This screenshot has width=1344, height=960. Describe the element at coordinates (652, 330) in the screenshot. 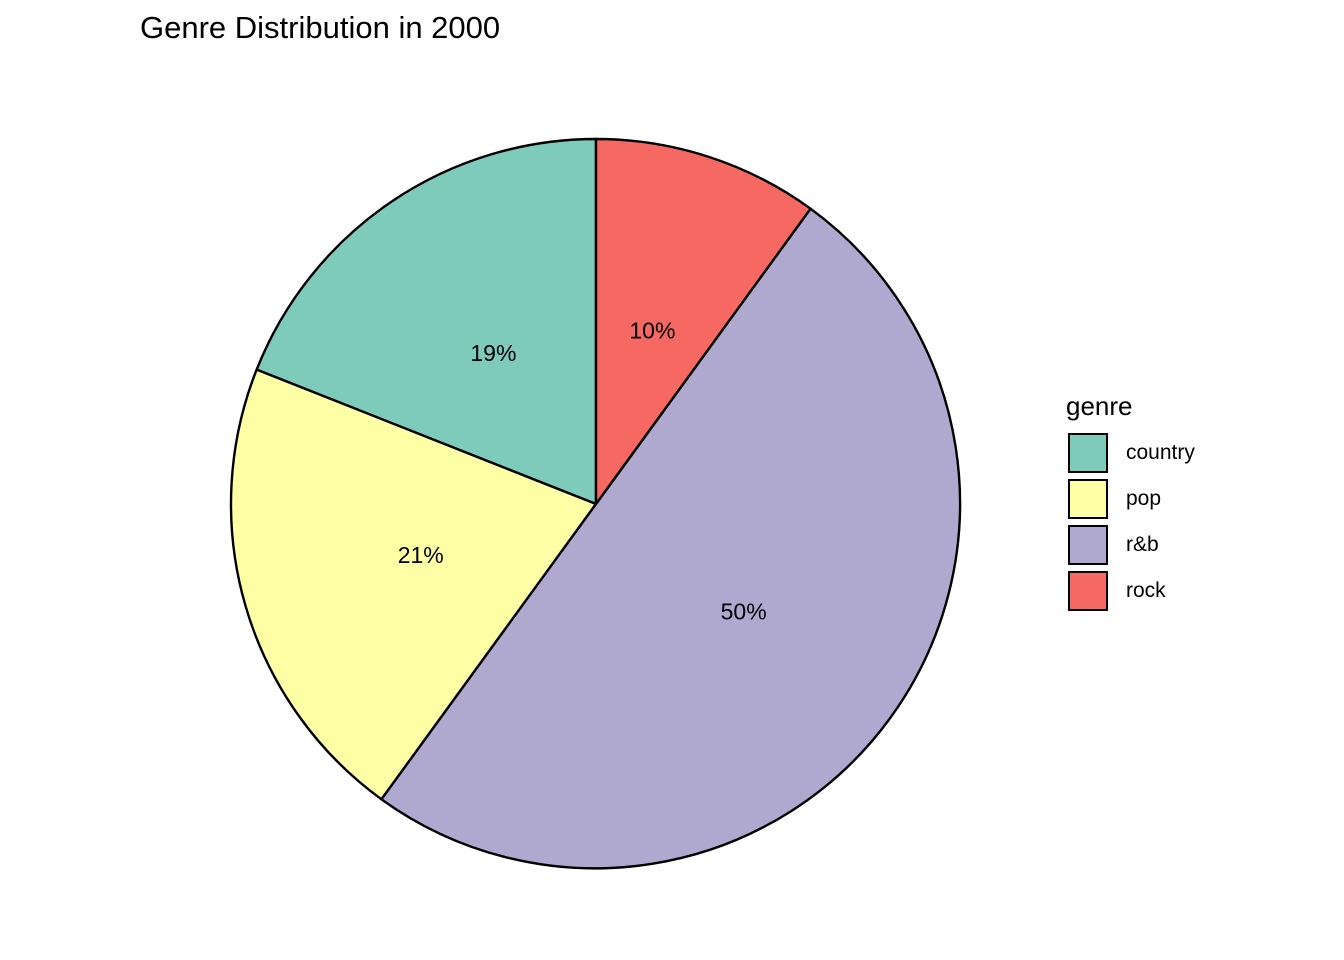

I see `slice-label-rock: 10%` at that location.